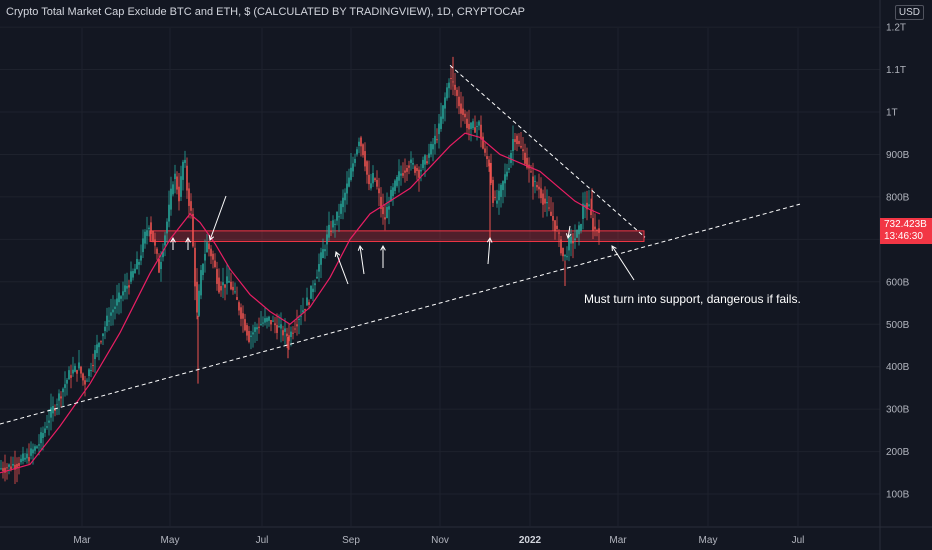 The height and width of the screenshot is (550, 932). I want to click on arrows, so click(402, 240).